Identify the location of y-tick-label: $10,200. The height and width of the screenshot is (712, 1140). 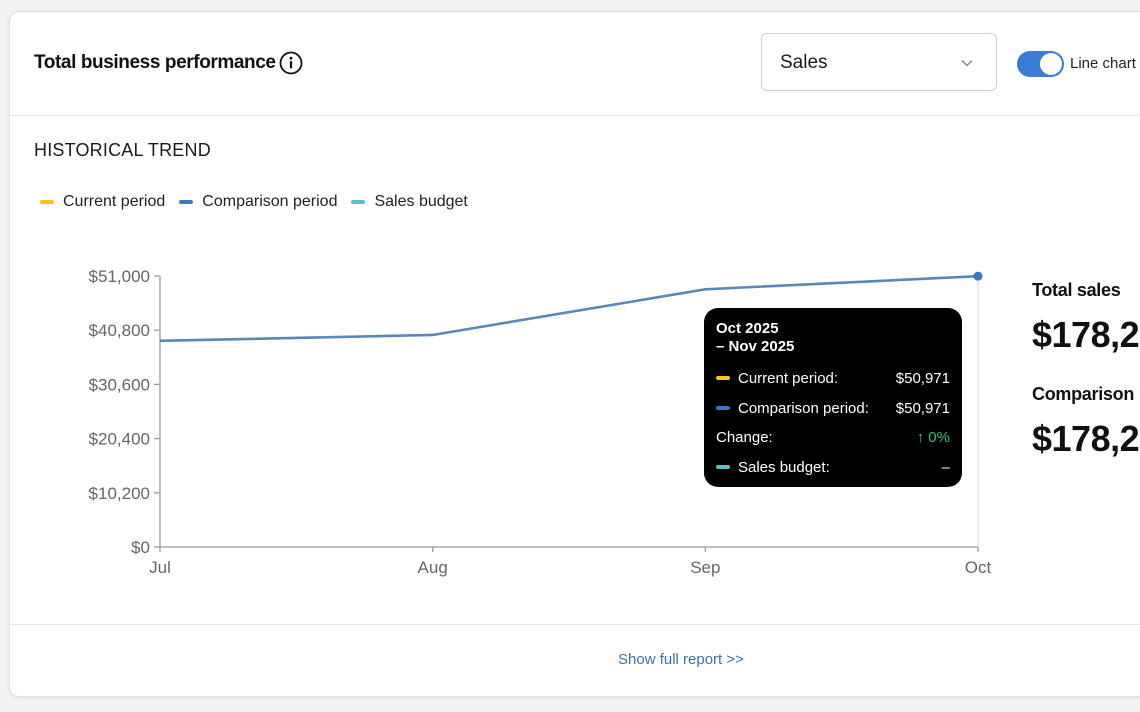
(119, 493).